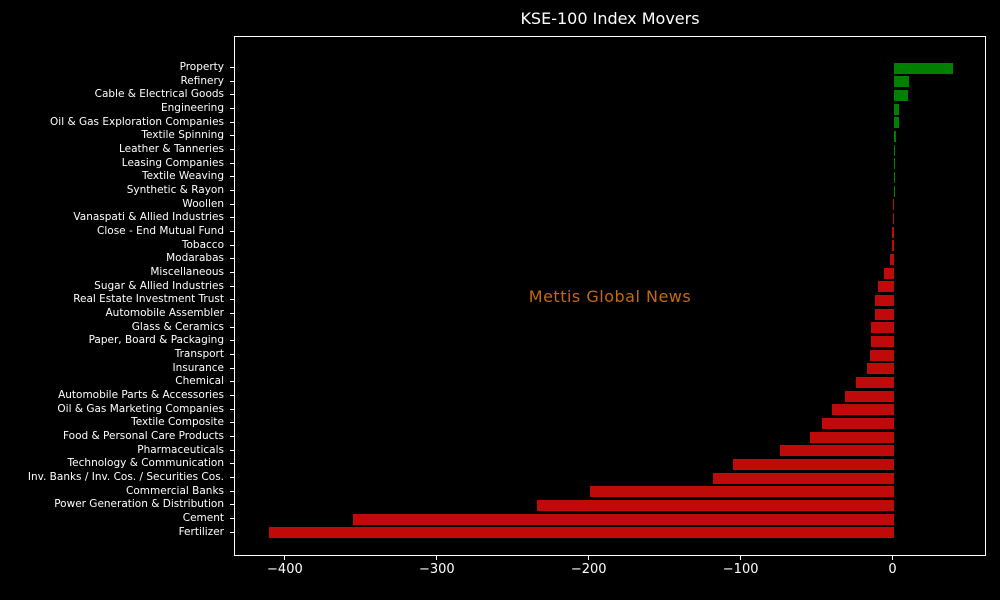 The width and height of the screenshot is (1000, 600). Describe the element at coordinates (140, 408) in the screenshot. I see `y-axis-label: Oil & Gas Marketing Companies` at that location.